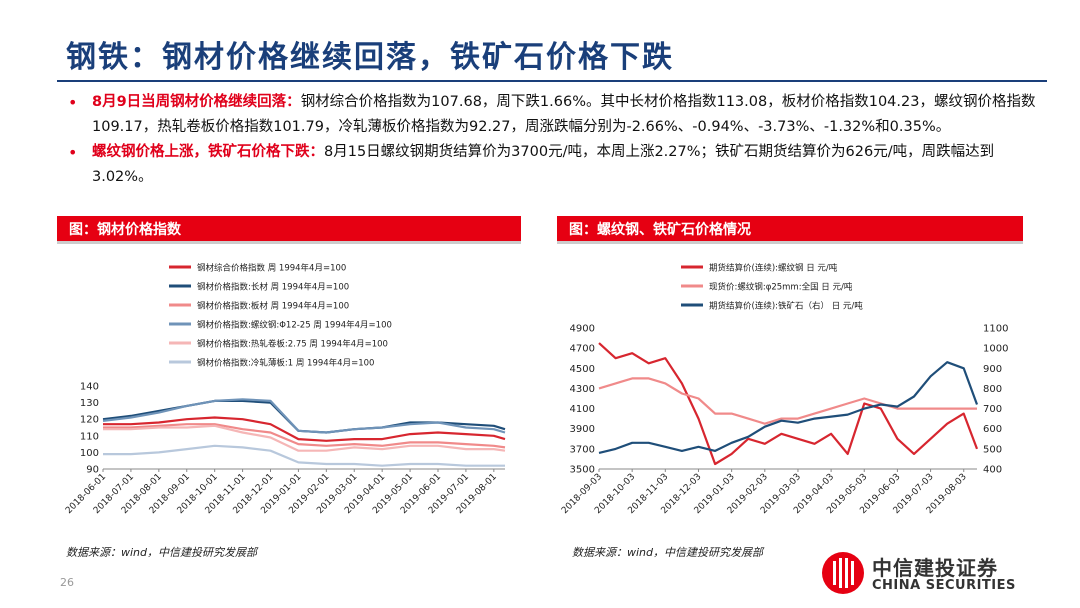 Image resolution: width=1080 pixels, height=608 pixels. Describe the element at coordinates (992, 369) in the screenshot. I see `y2-tick-label: 900` at that location.